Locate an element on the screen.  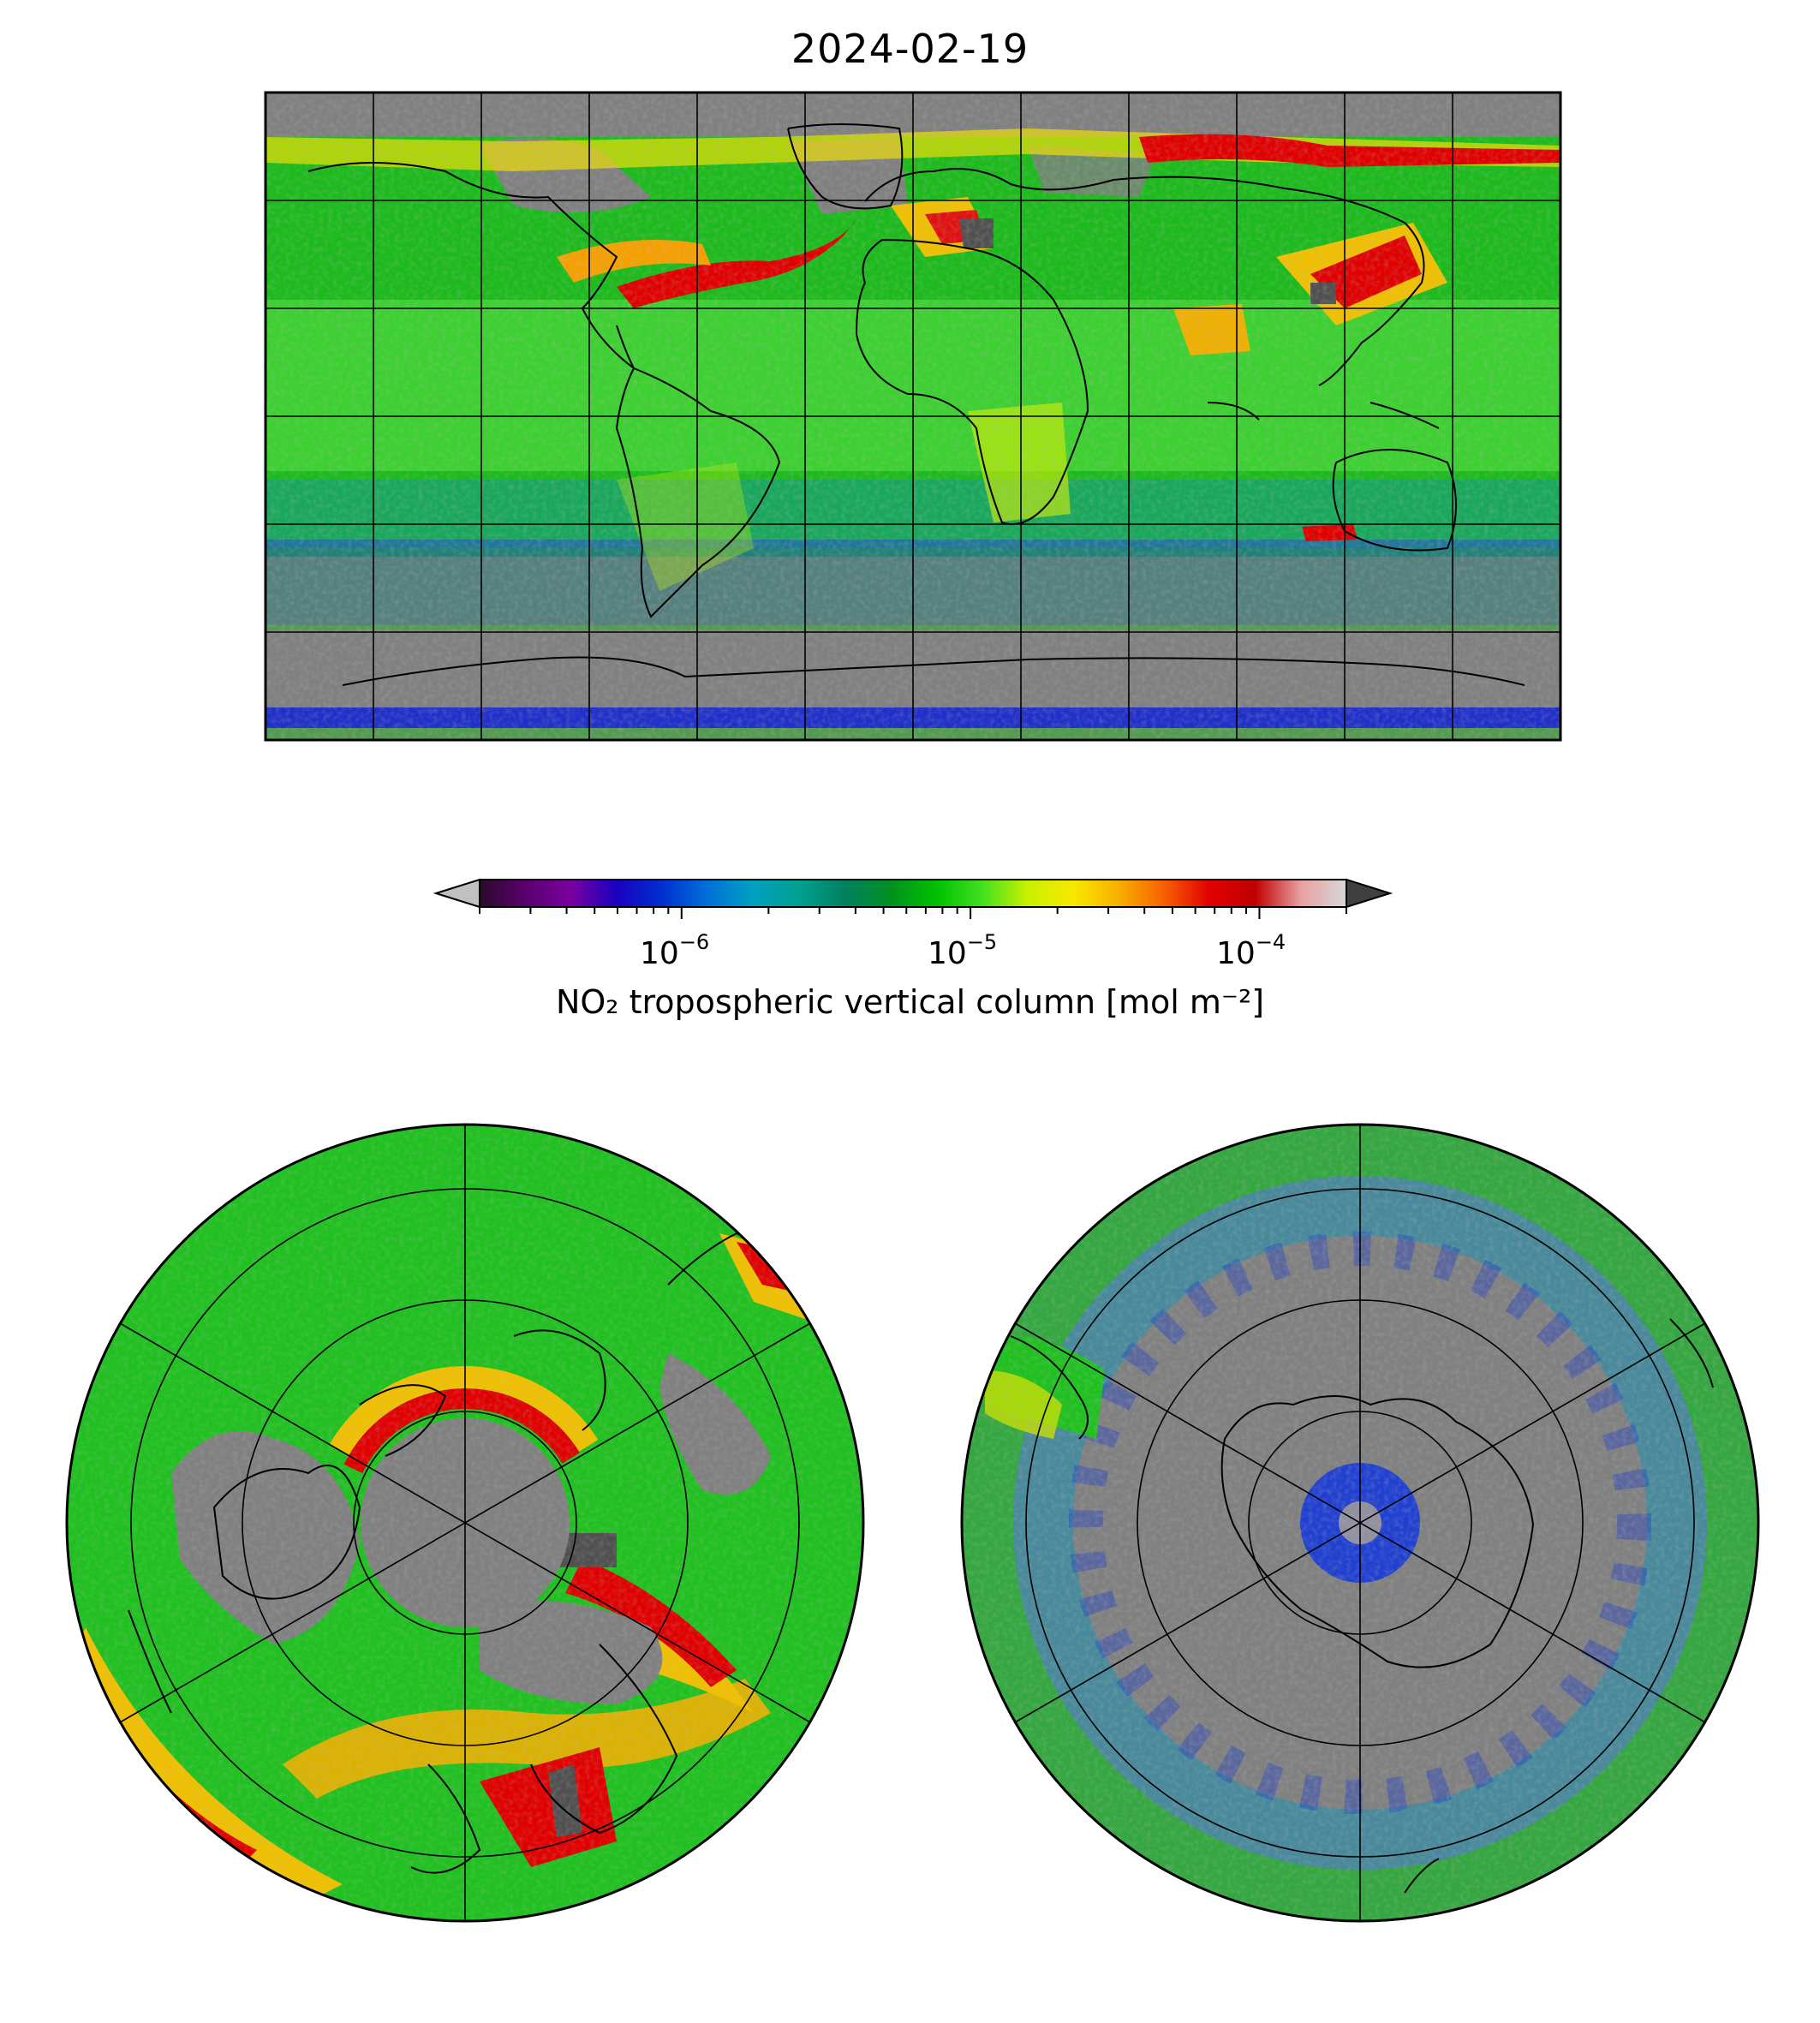
colorbar-tick-label-1e-4: 10⁻⁴ is located at coordinates (1251, 950).